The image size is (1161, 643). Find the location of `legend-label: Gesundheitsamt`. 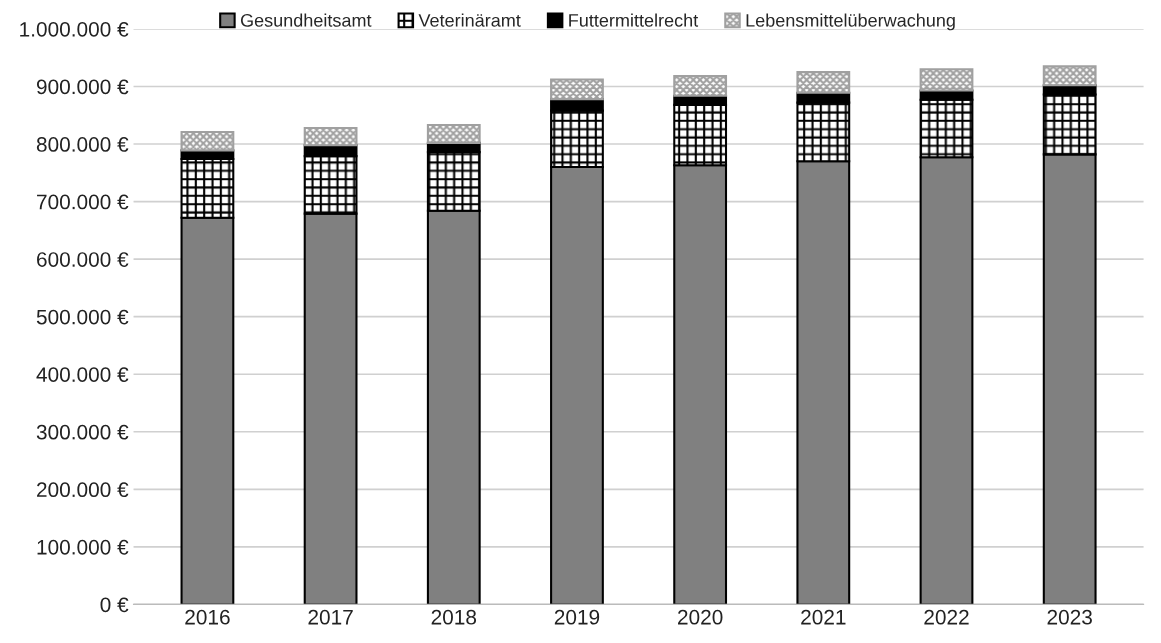

legend-label: Gesundheitsamt is located at coordinates (306, 20).